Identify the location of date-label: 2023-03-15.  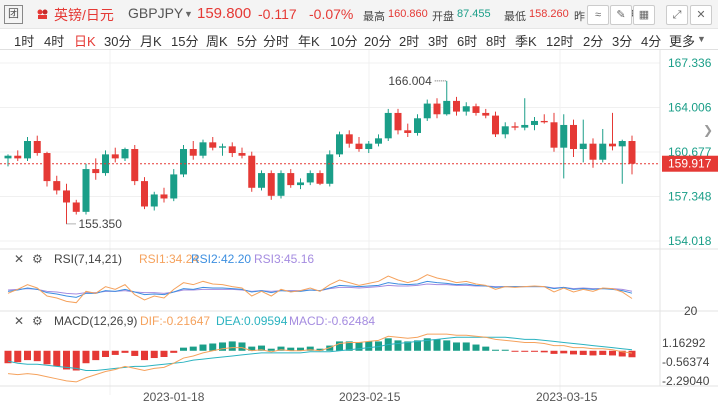
(567, 397).